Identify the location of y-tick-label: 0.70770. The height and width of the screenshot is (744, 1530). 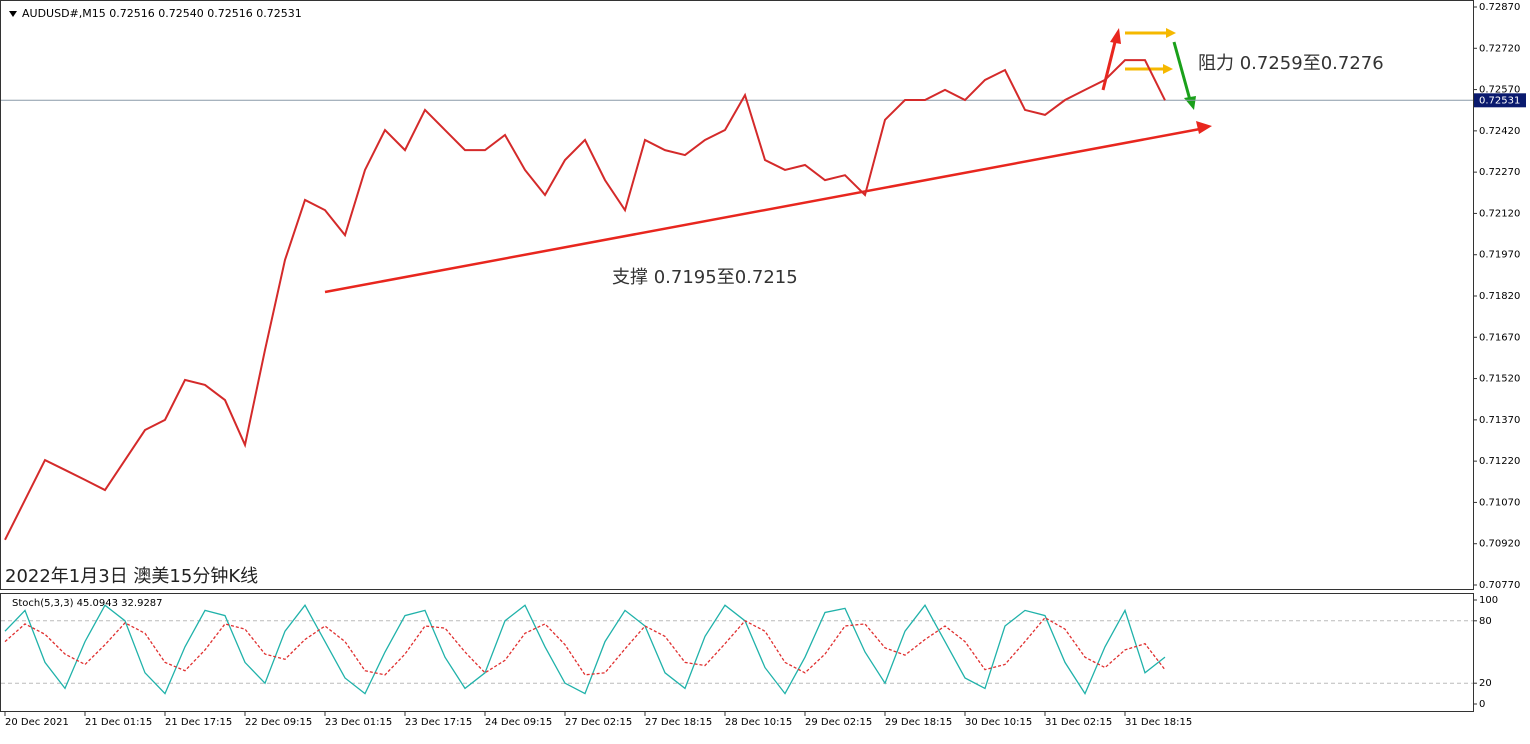
(1499, 585).